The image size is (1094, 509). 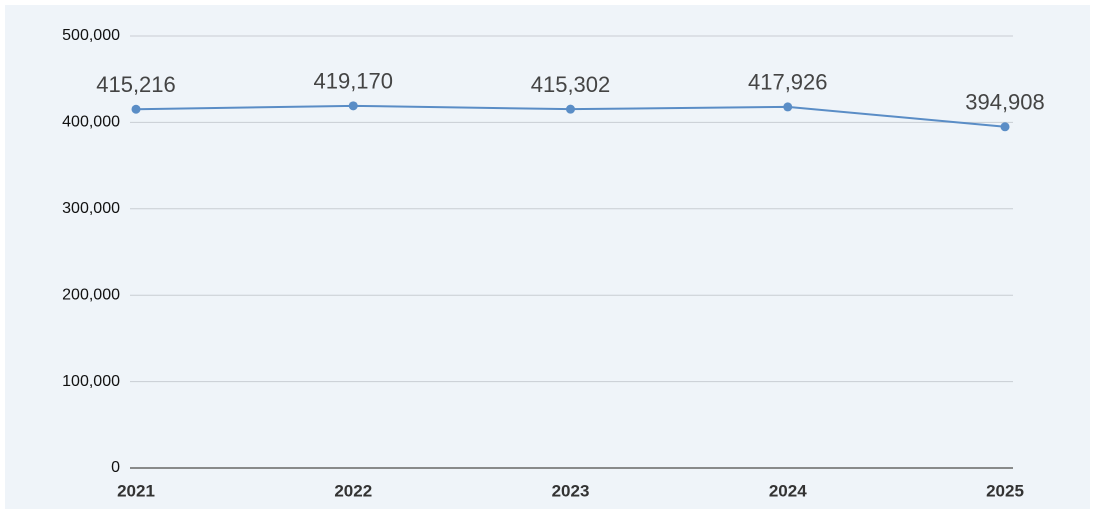 I want to click on y-tick-label: 200,000, so click(x=91, y=294).